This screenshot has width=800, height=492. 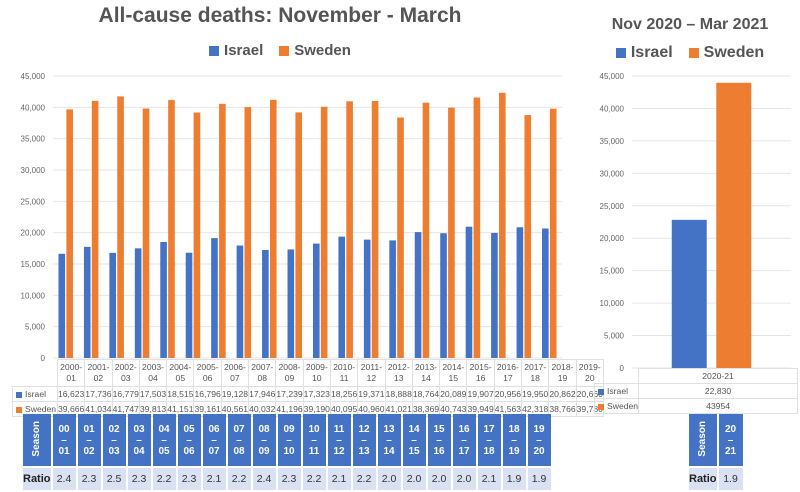 I want to click on category-label: 2020-21, so click(x=718, y=376).